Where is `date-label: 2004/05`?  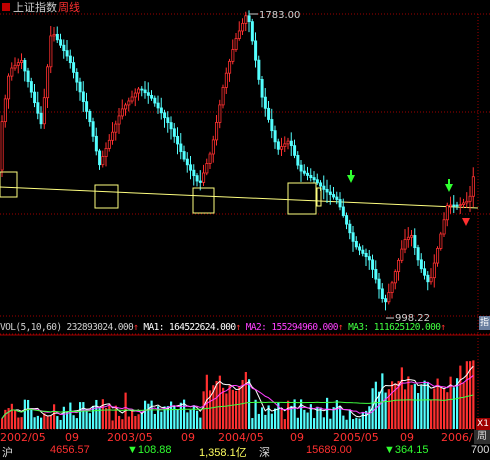 date-label: 2004/05 is located at coordinates (241, 437).